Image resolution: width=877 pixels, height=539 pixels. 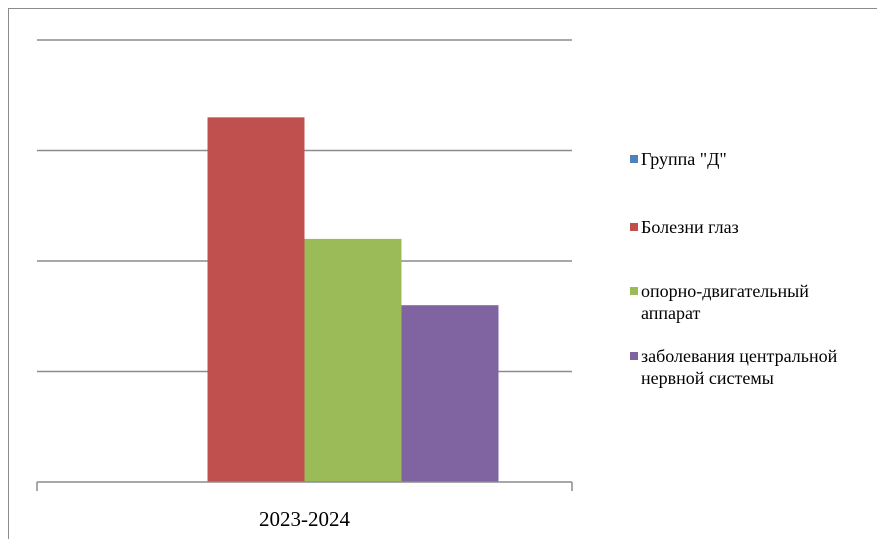 I want to click on legend-swatch-eye-diseases, so click(x=634, y=227).